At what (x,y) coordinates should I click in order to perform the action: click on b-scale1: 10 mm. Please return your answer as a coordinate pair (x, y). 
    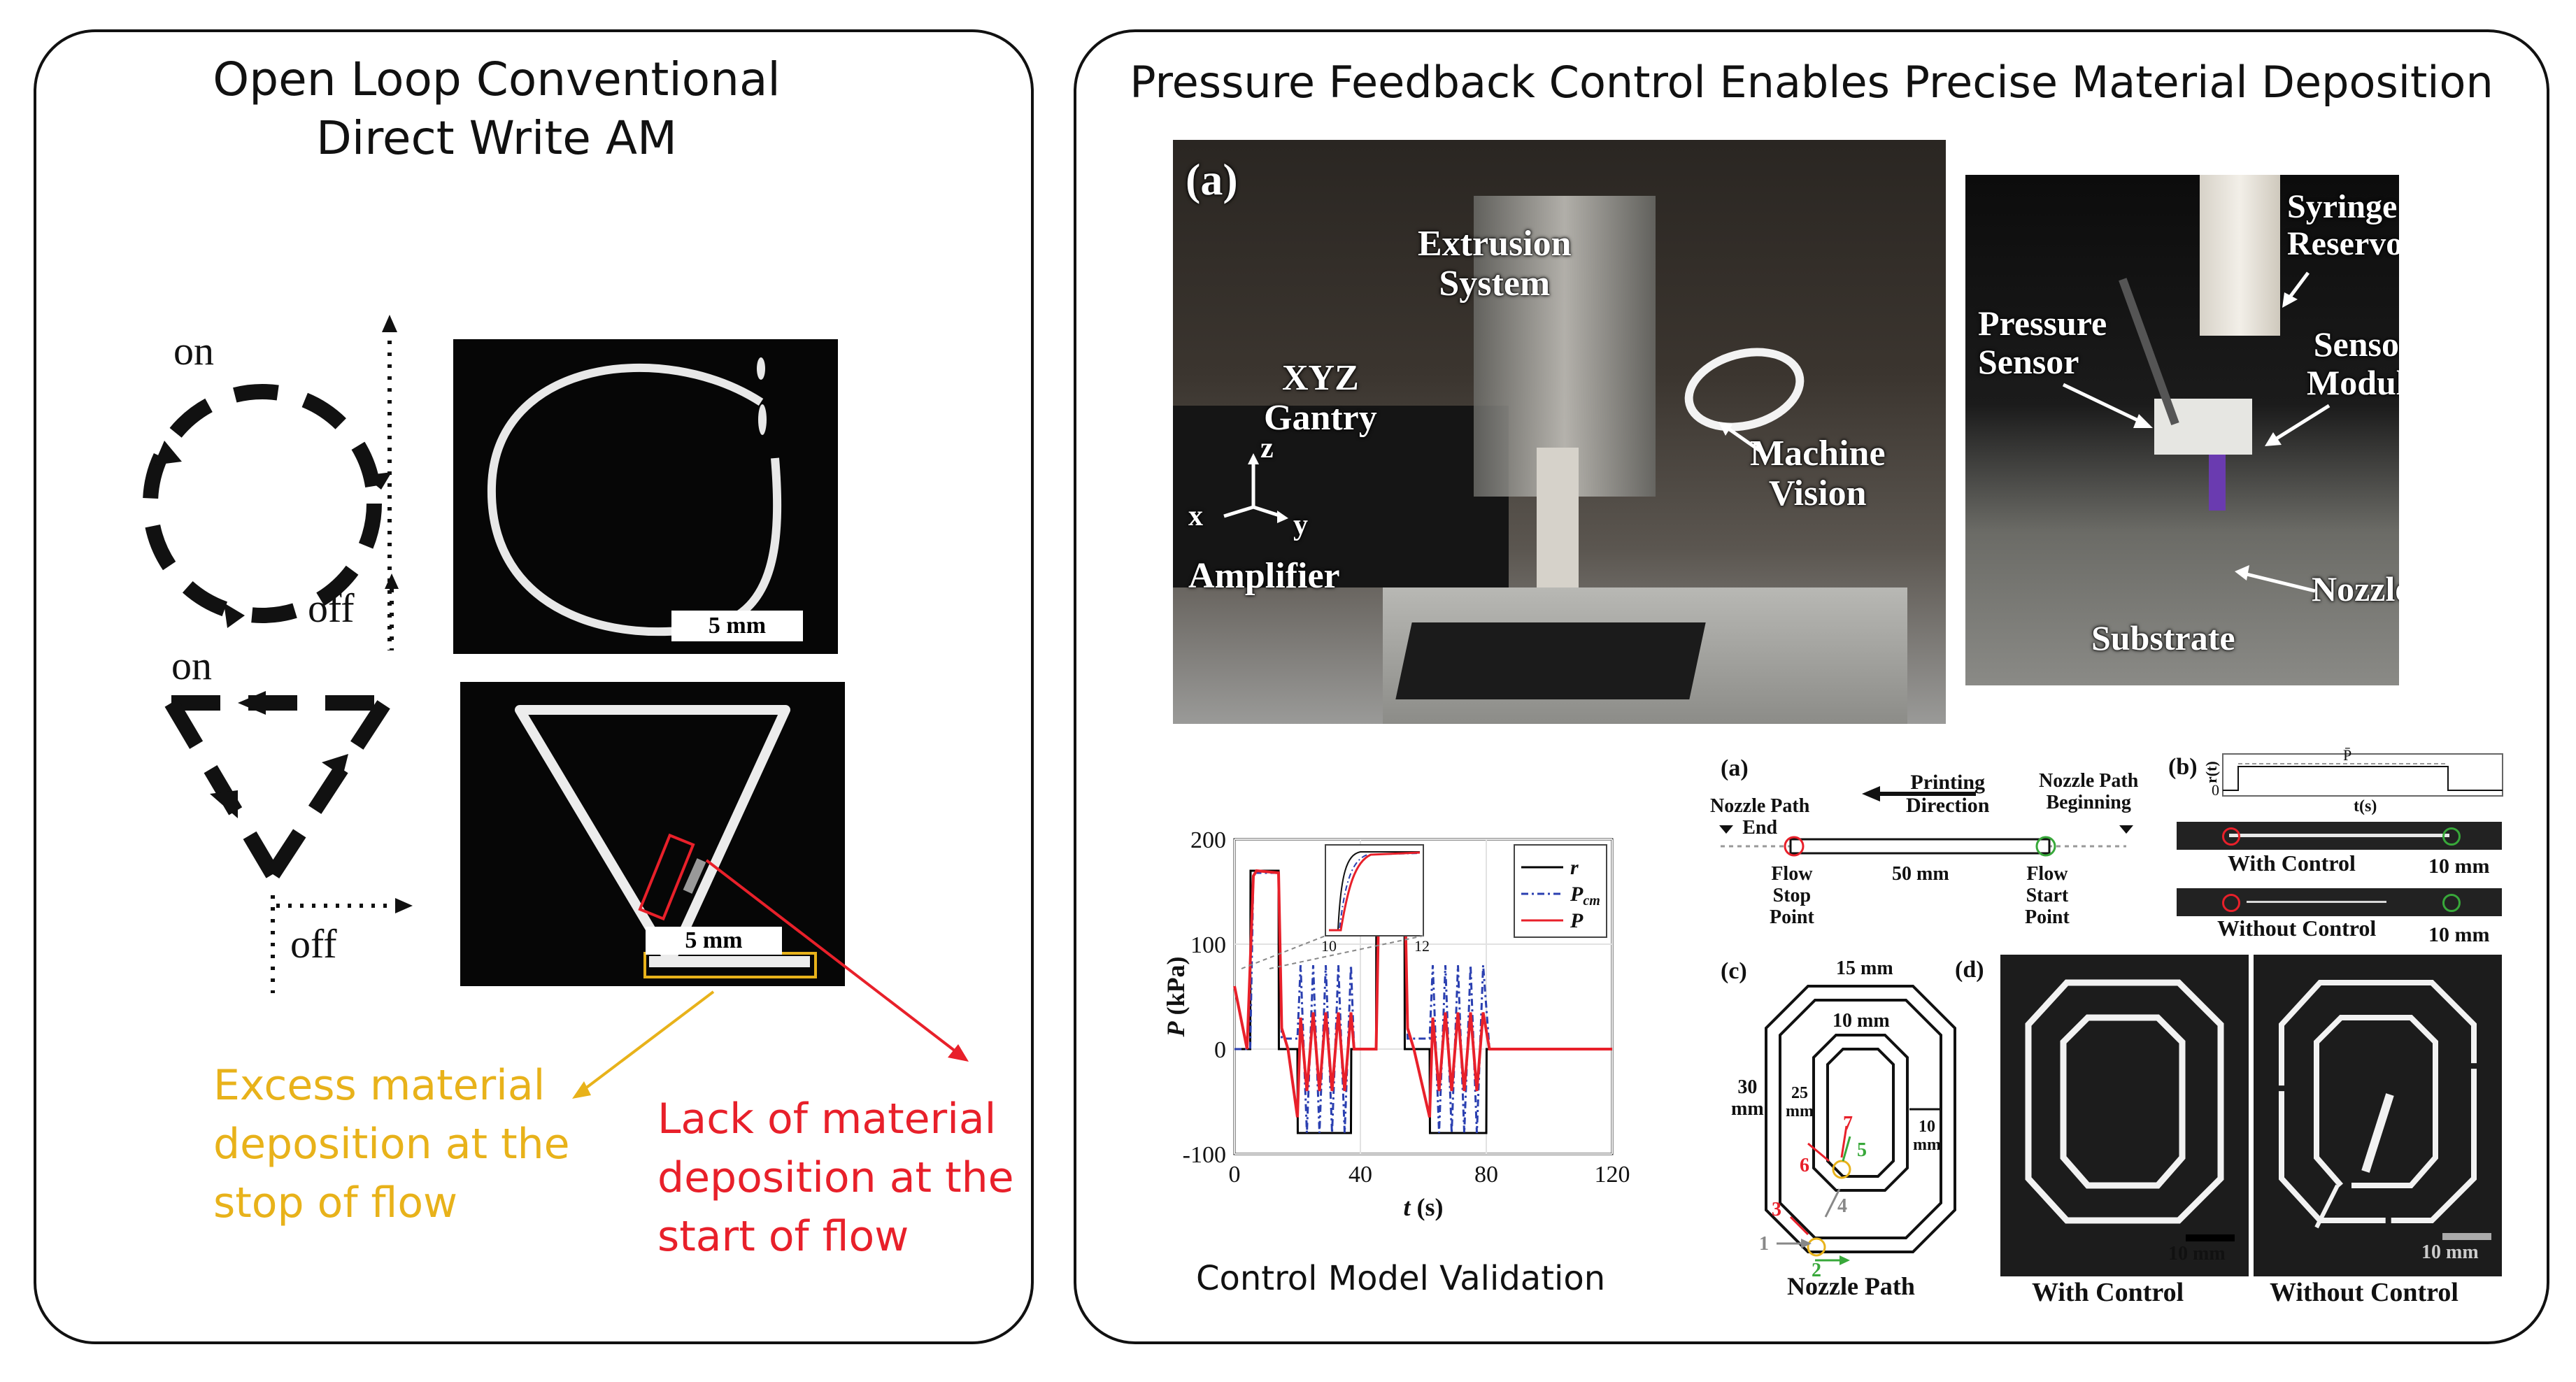
    Looking at the image, I should click on (2459, 866).